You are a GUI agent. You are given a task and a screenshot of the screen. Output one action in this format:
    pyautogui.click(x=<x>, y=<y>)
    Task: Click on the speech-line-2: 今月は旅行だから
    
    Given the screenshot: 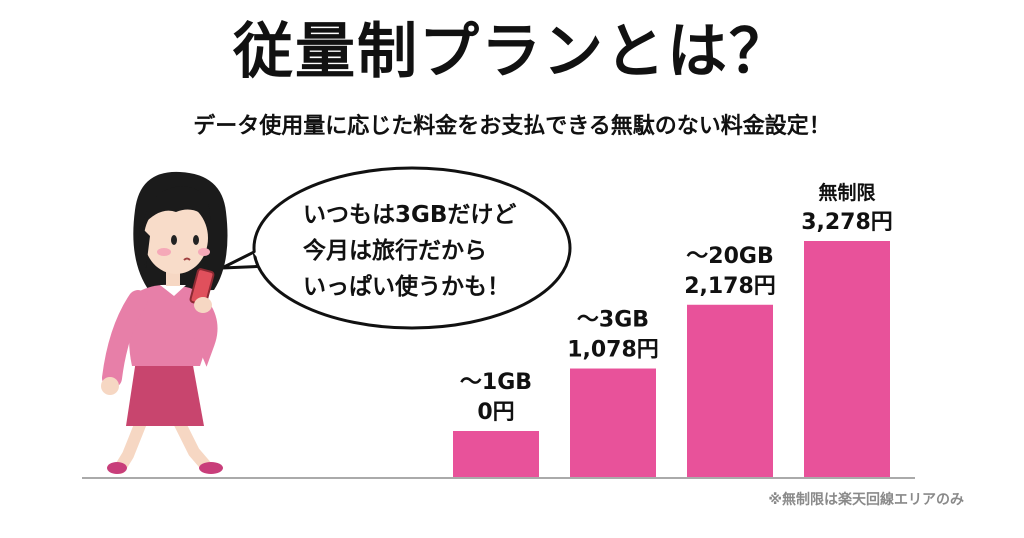 What is the action you would take?
    pyautogui.click(x=395, y=251)
    